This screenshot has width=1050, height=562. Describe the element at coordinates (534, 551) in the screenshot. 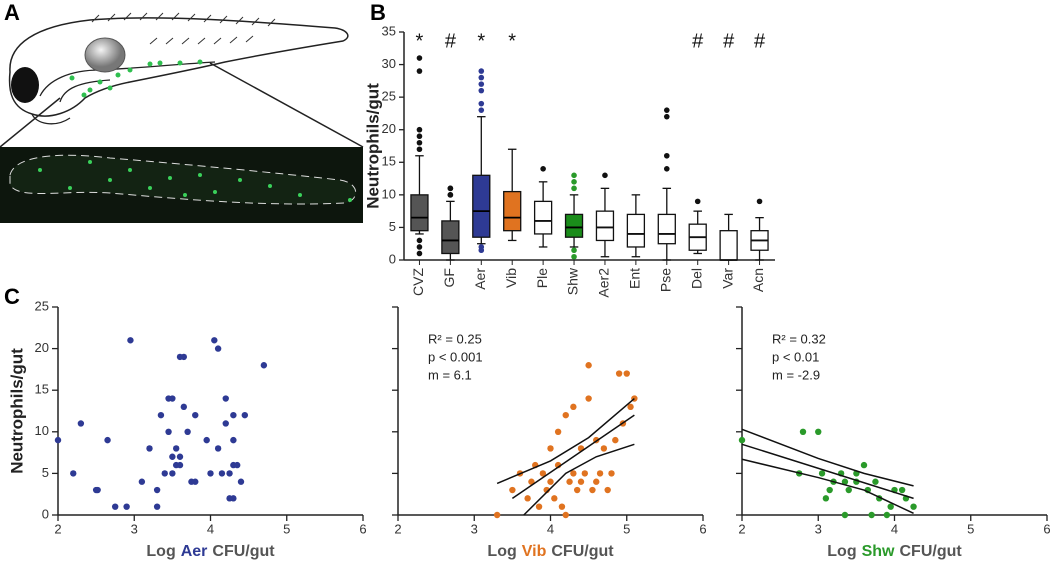

I see `x-label-organism: Vib` at that location.